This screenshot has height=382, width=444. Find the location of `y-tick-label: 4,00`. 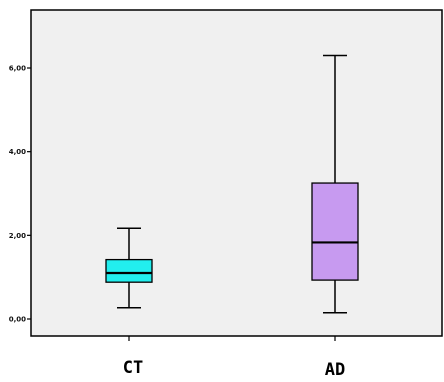

y-tick-label: 4,00 is located at coordinates (17, 152).